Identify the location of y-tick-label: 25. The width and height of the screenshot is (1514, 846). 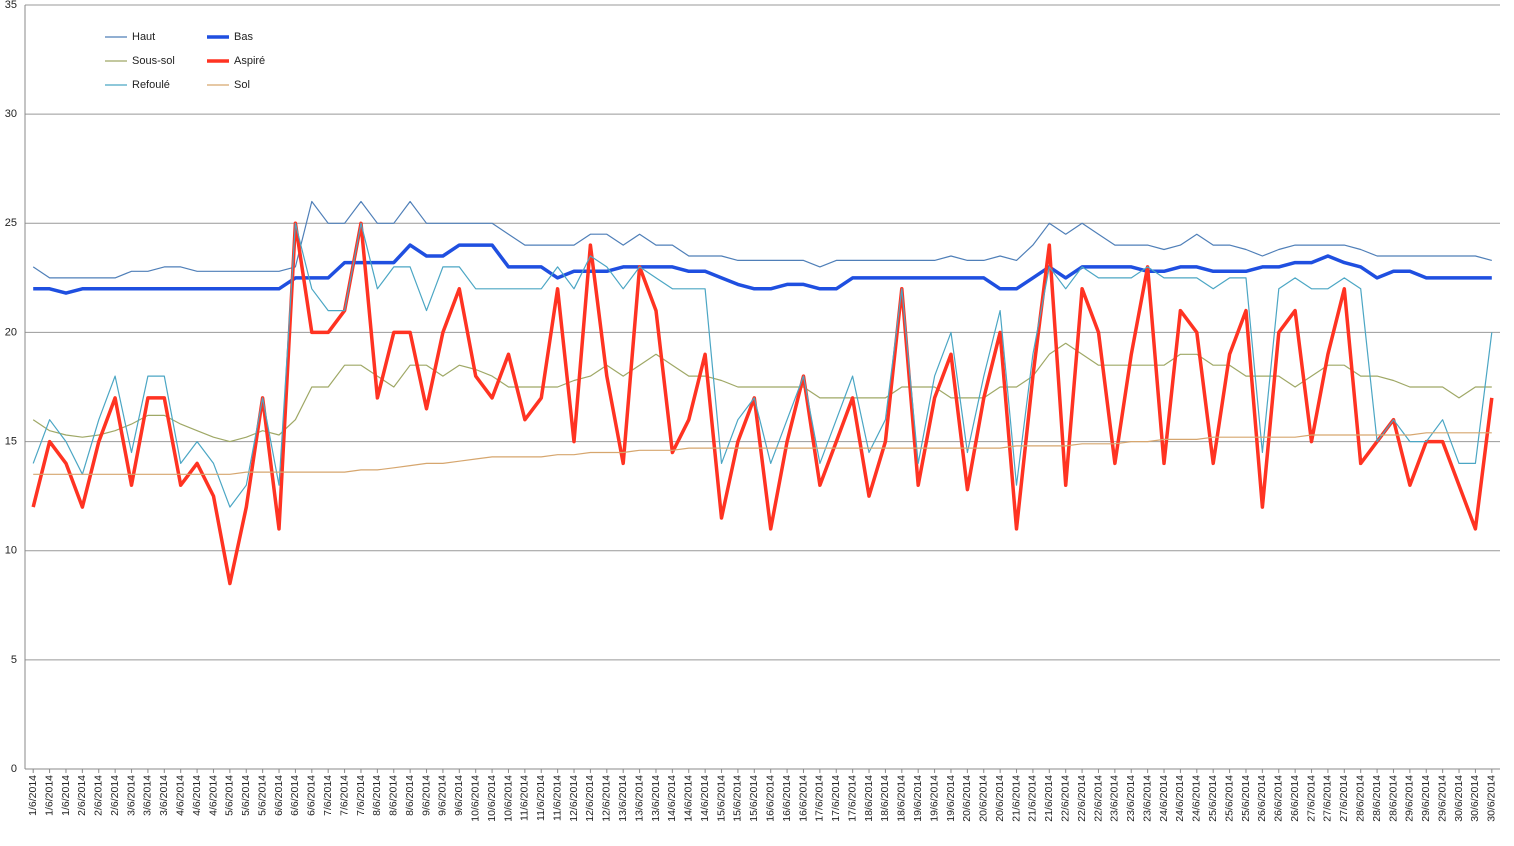
(11, 223).